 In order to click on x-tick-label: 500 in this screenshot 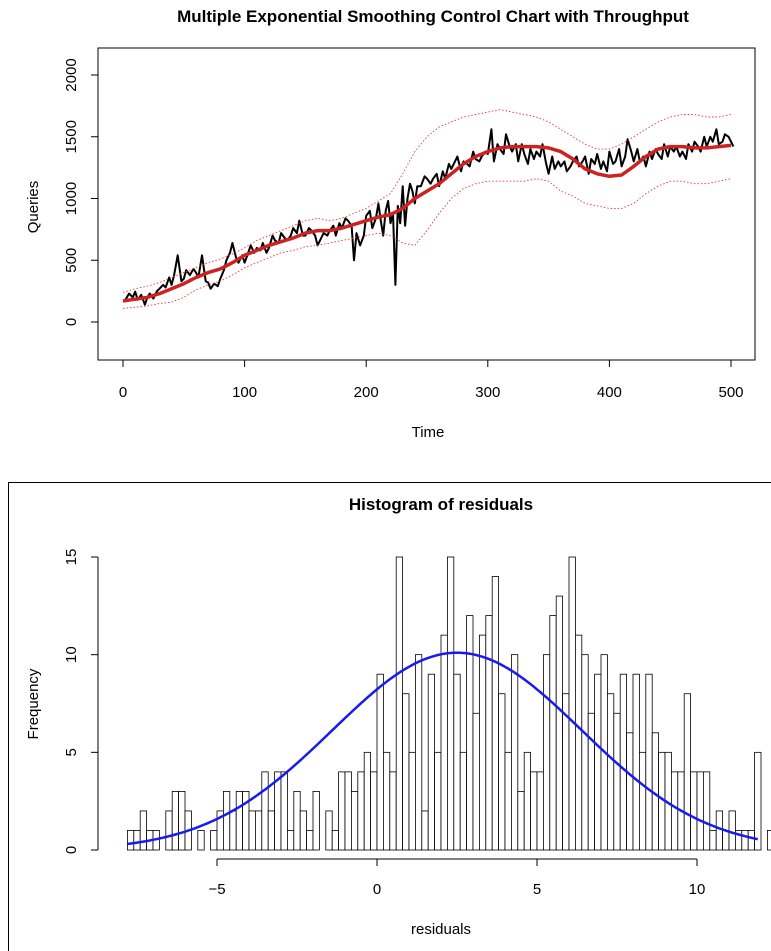, I will do `click(730, 392)`.